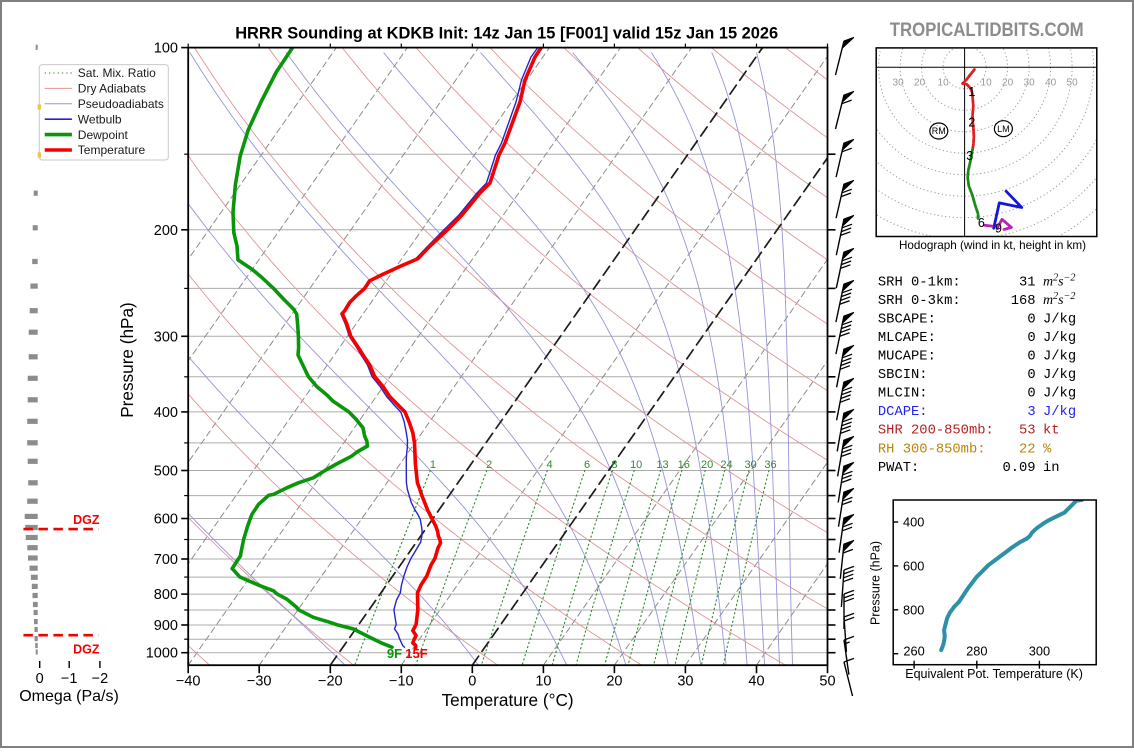  Describe the element at coordinates (684, 465) in the screenshot. I see `svg-text: 16` at that location.